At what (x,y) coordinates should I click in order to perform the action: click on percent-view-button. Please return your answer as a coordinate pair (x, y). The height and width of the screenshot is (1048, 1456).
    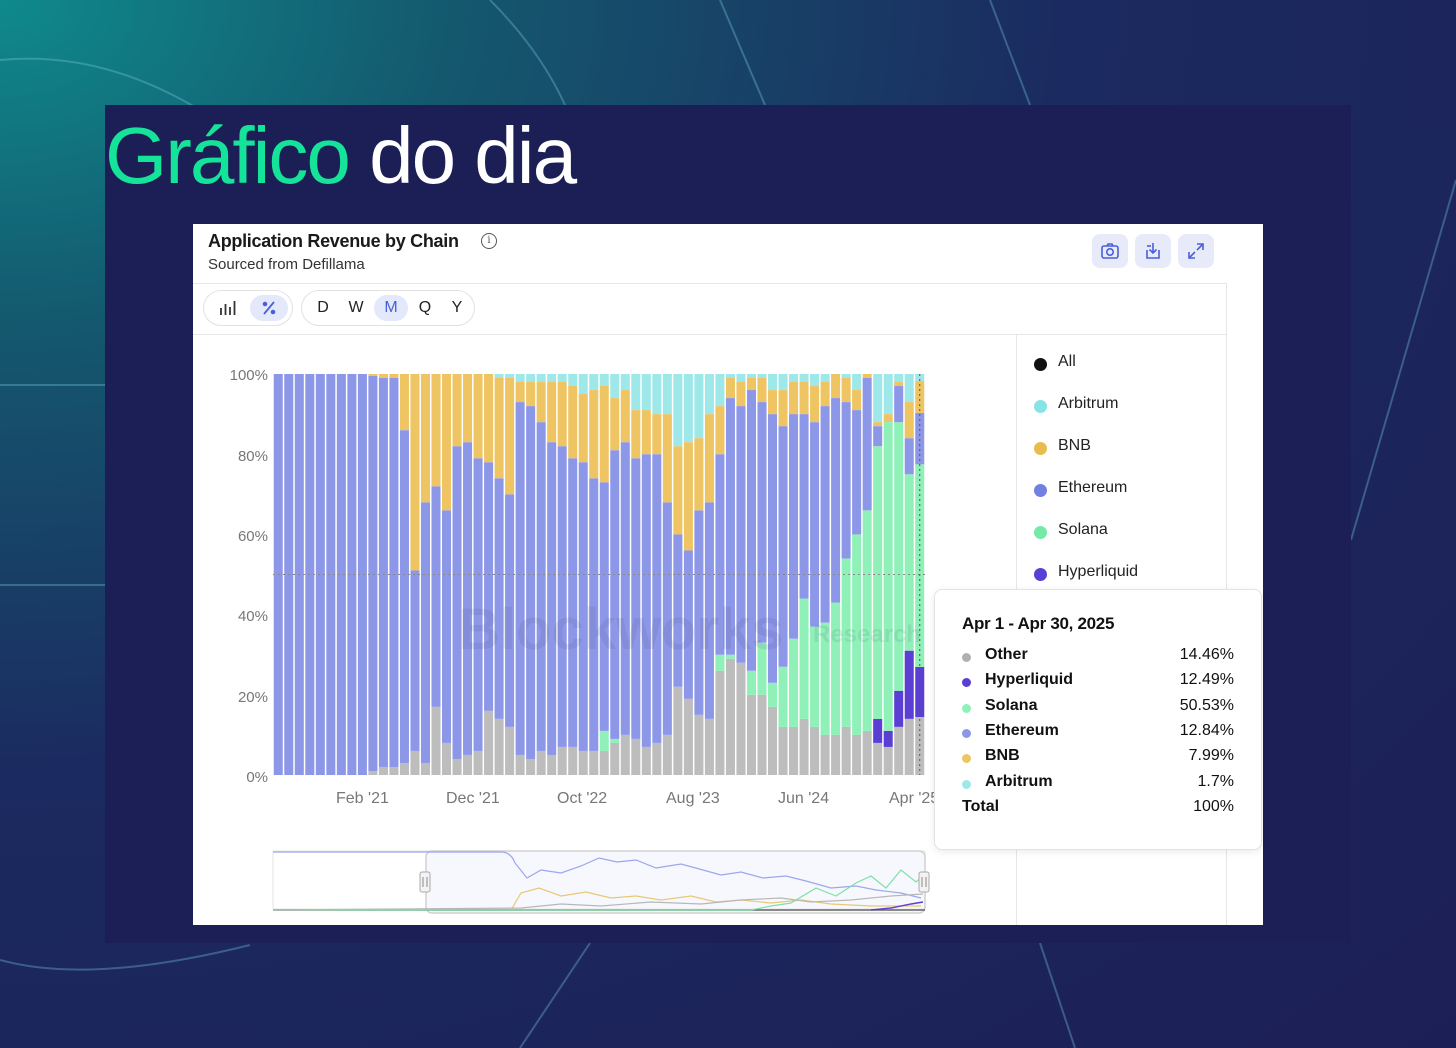
    Looking at the image, I should click on (269, 308).